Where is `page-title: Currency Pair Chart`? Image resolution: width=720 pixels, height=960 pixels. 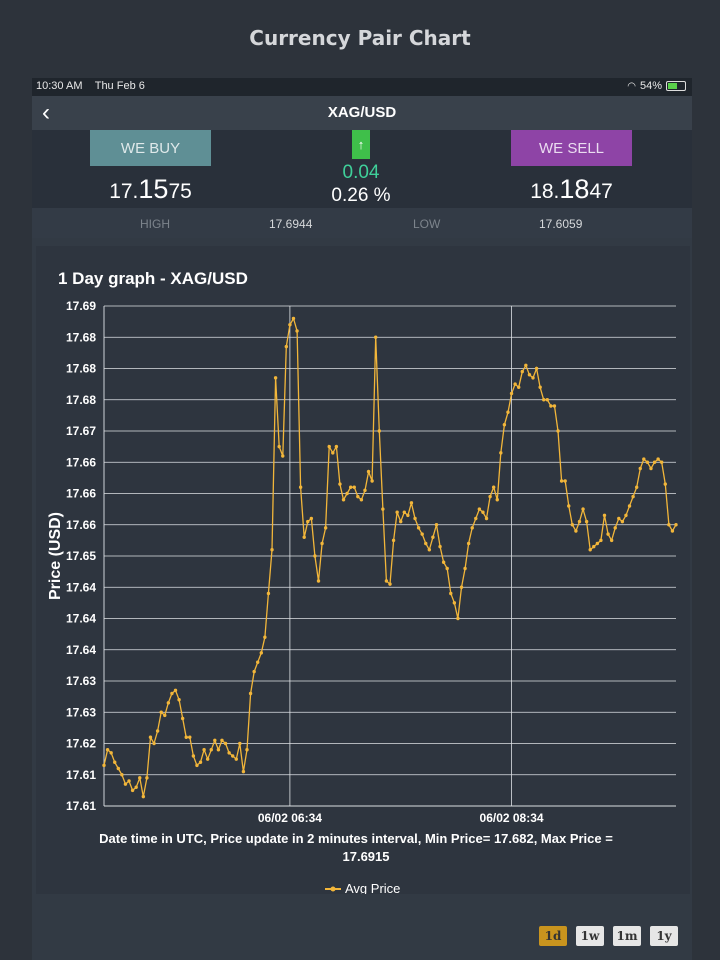
page-title: Currency Pair Chart is located at coordinates (360, 38).